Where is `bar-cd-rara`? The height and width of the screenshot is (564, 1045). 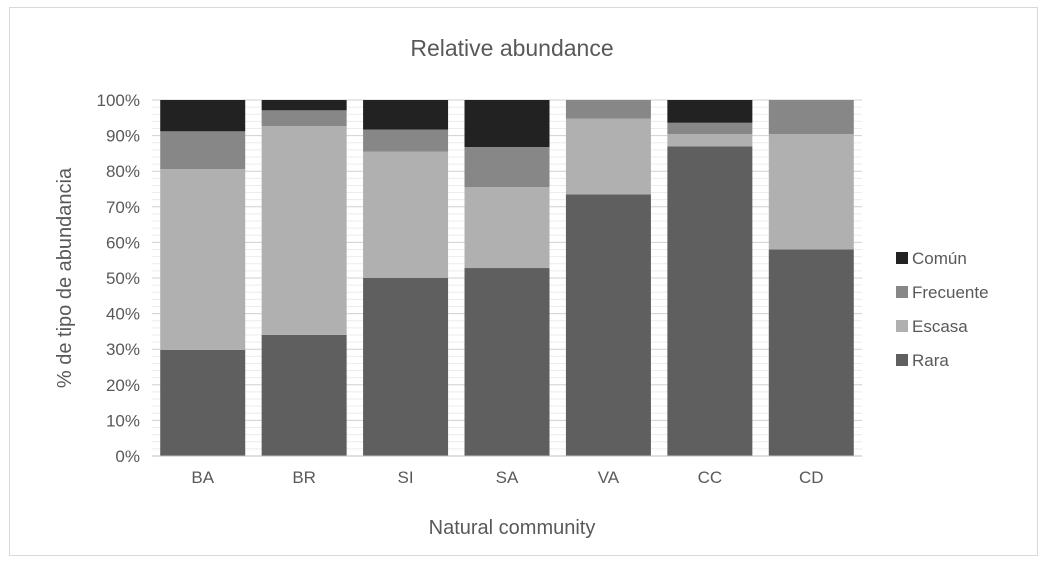 bar-cd-rara is located at coordinates (811, 352).